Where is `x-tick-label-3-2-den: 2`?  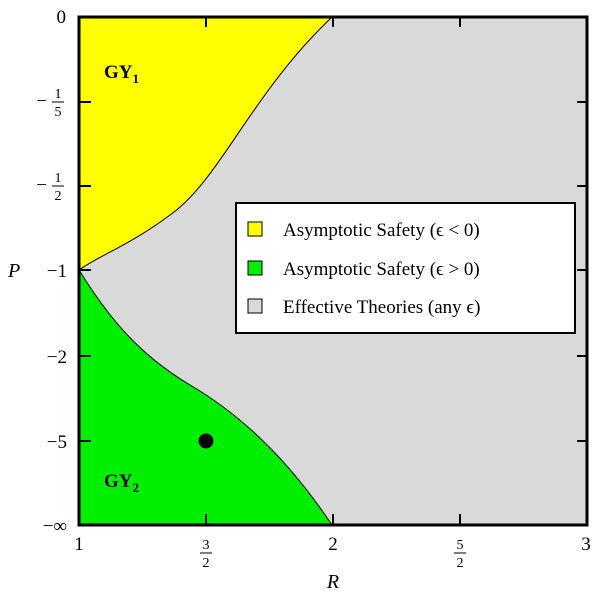
x-tick-label-3-2-den: 2 is located at coordinates (206, 563).